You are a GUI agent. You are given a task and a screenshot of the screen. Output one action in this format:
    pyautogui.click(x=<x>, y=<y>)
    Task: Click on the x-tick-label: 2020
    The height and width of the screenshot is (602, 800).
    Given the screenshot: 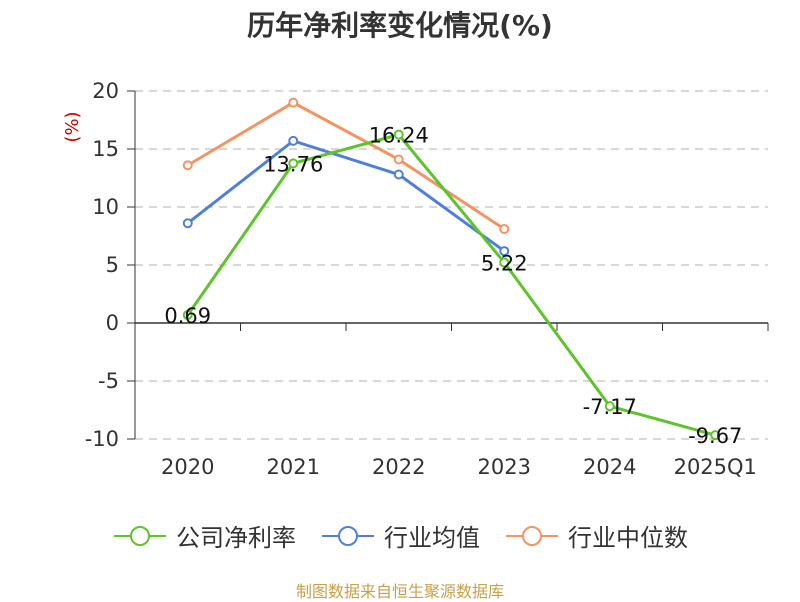 What is the action you would take?
    pyautogui.click(x=187, y=467)
    